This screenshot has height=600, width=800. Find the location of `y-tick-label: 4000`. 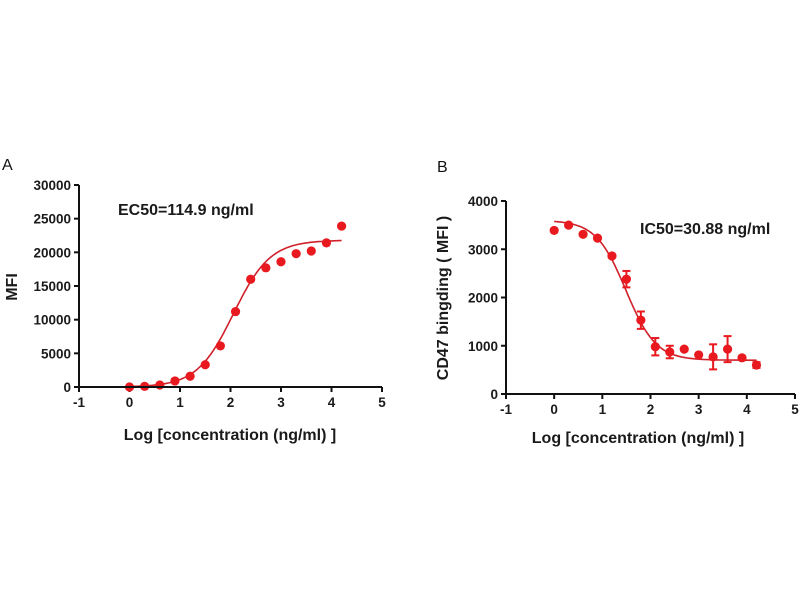

y-tick-label: 4000 is located at coordinates (483, 201).